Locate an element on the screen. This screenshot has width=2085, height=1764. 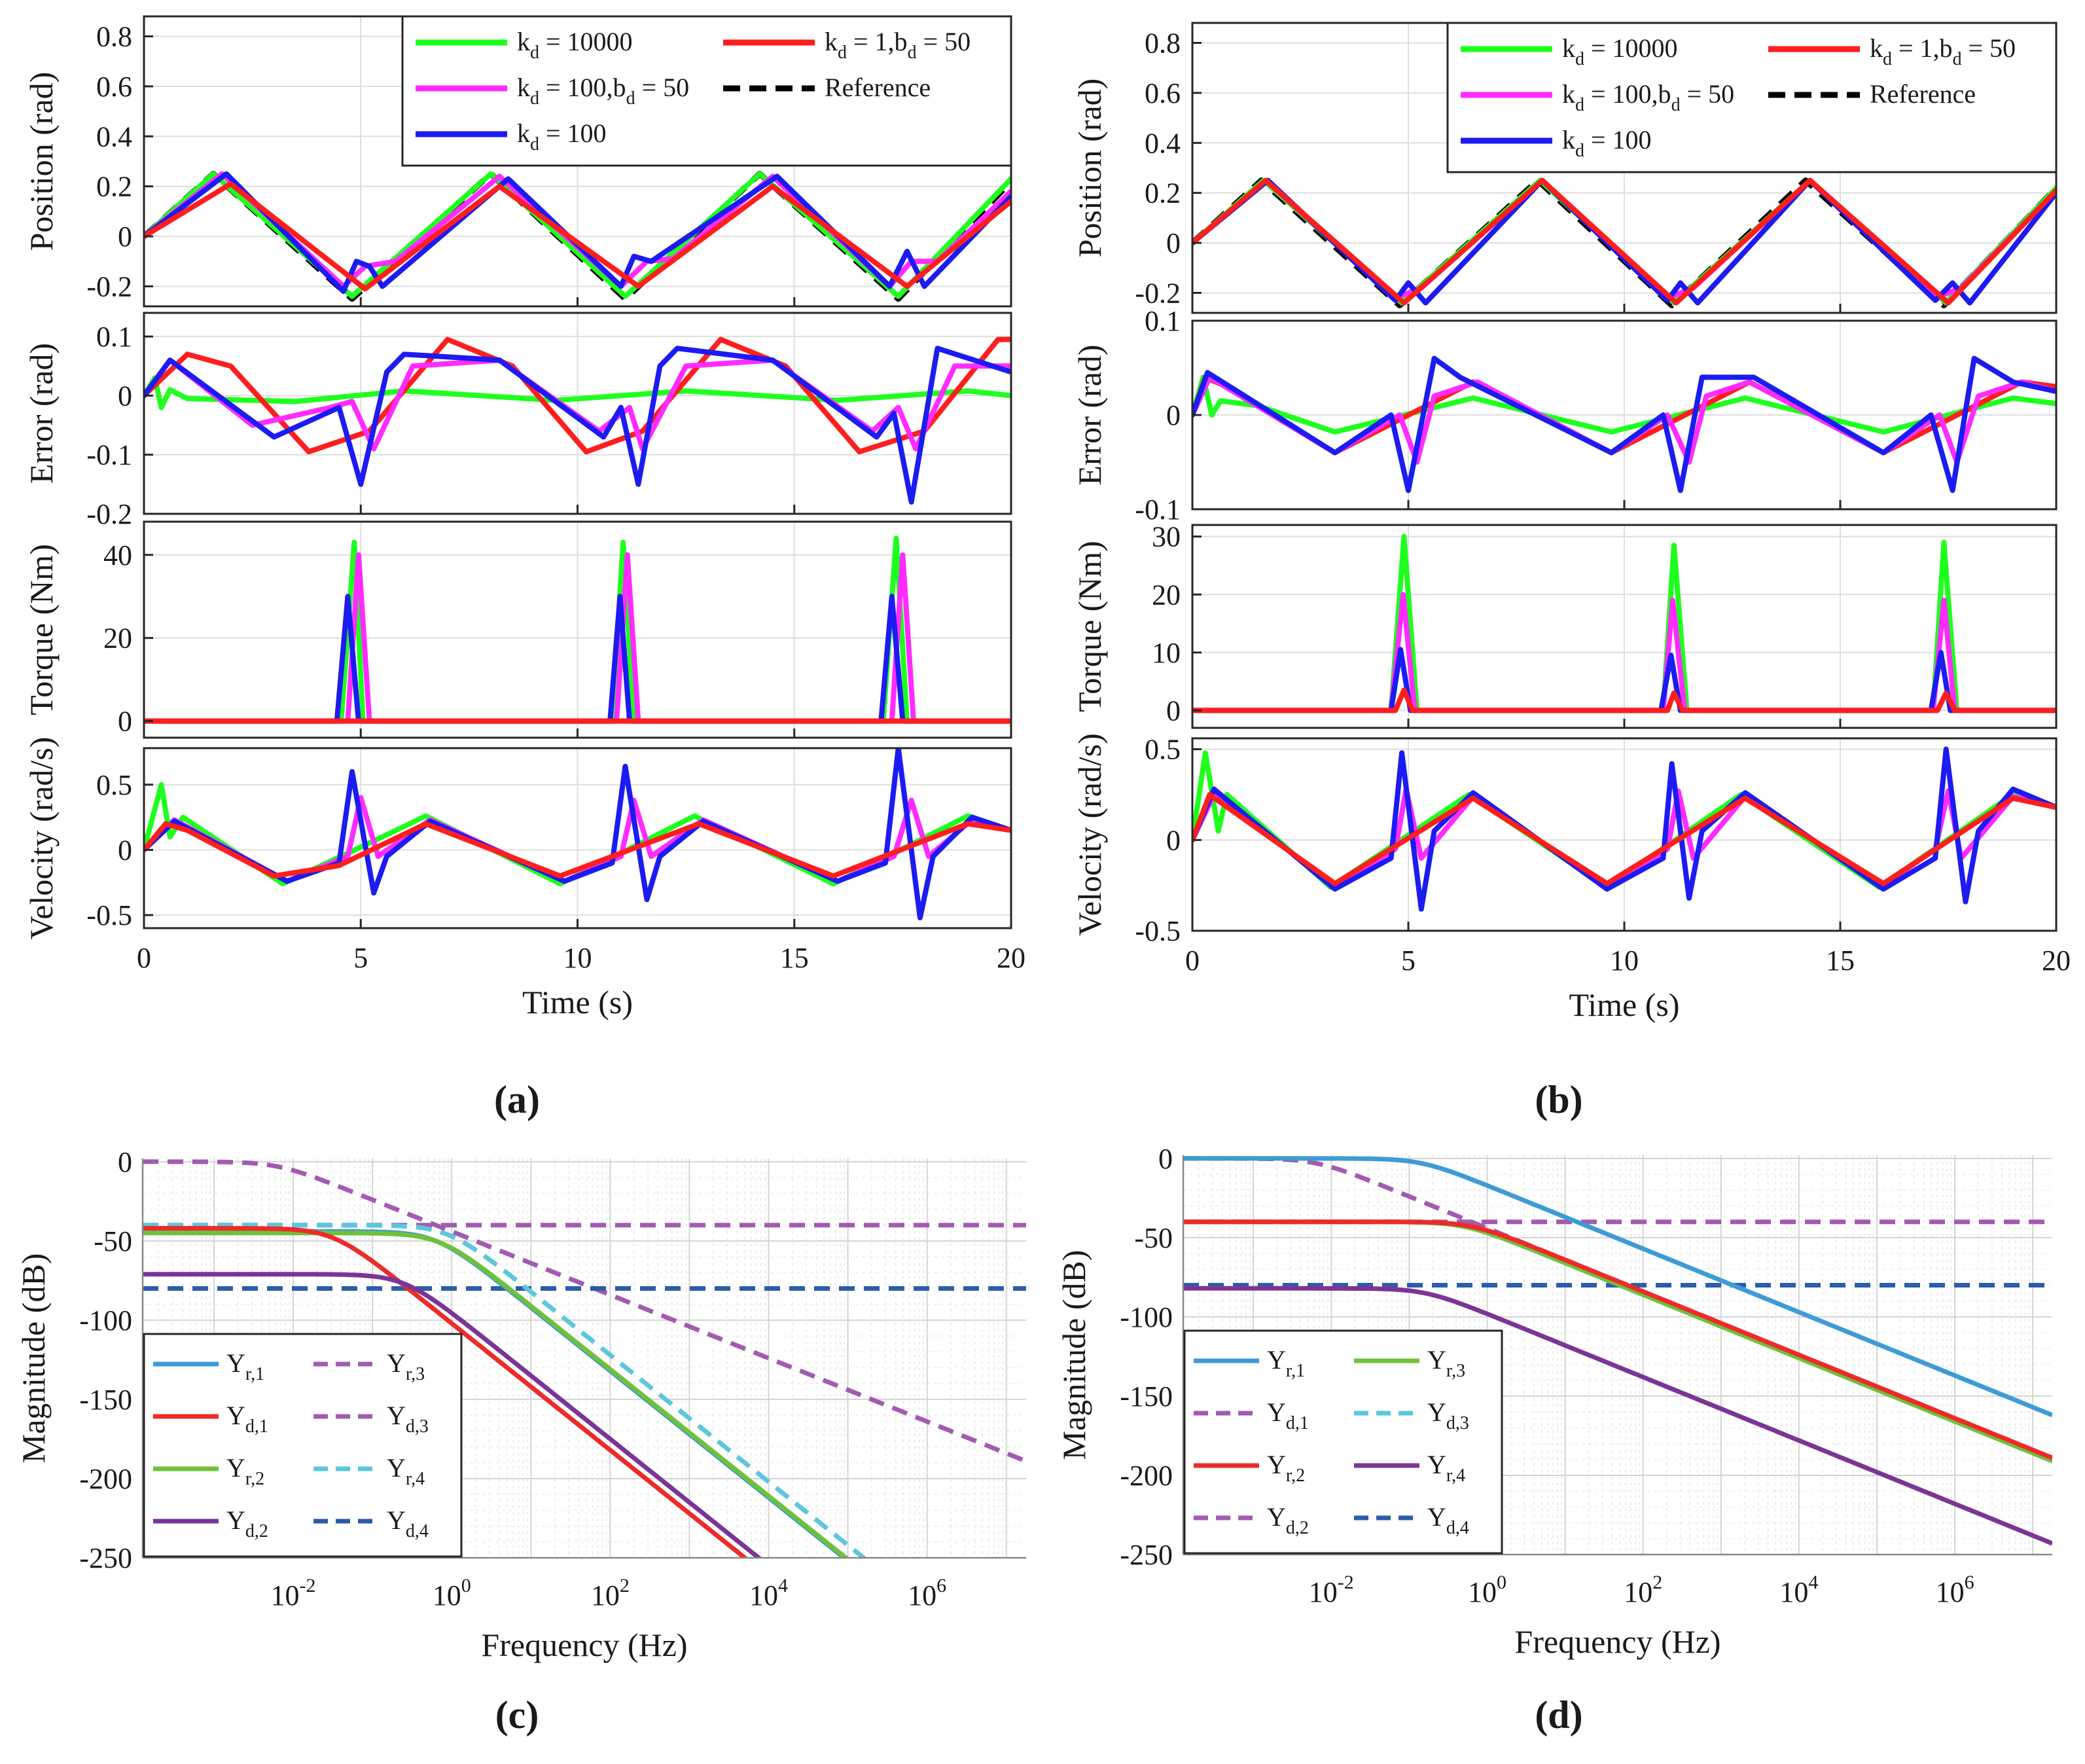
legend-entry-label: Yr,2 is located at coordinates (1286, 1468).